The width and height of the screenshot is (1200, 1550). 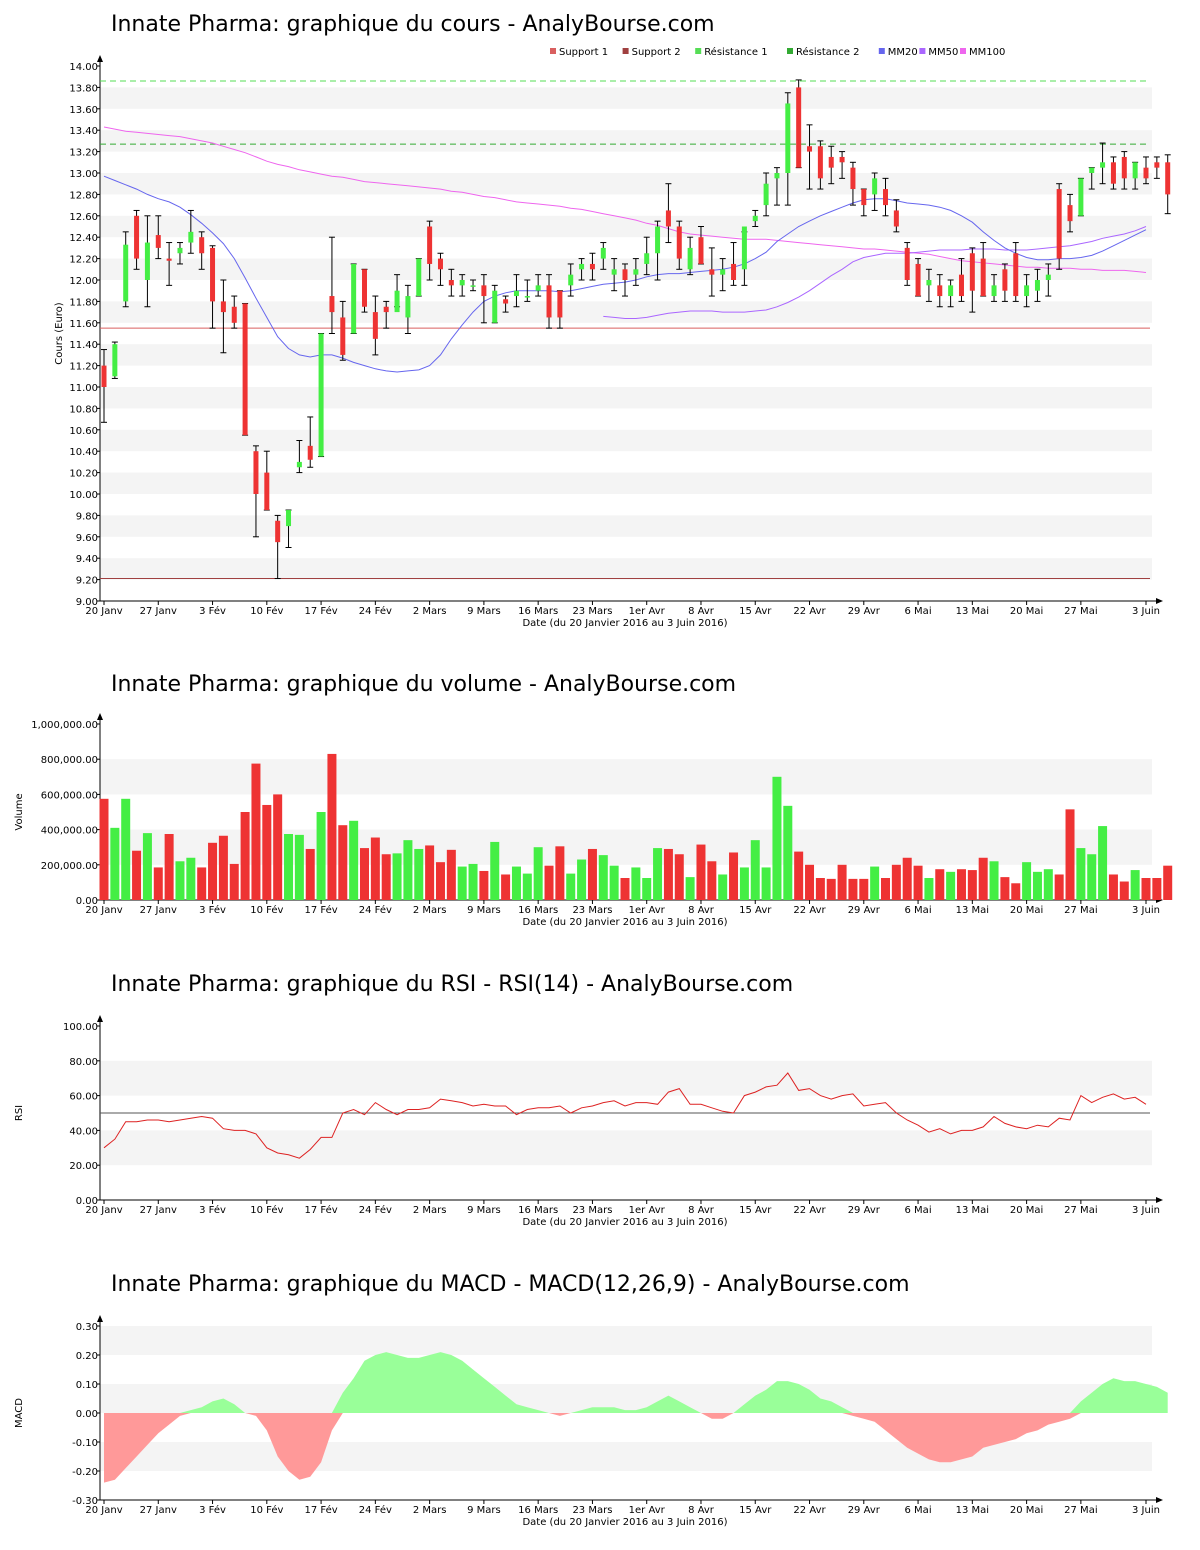 I want to click on y-tick-label: 100.00, so click(x=80, y=1027).